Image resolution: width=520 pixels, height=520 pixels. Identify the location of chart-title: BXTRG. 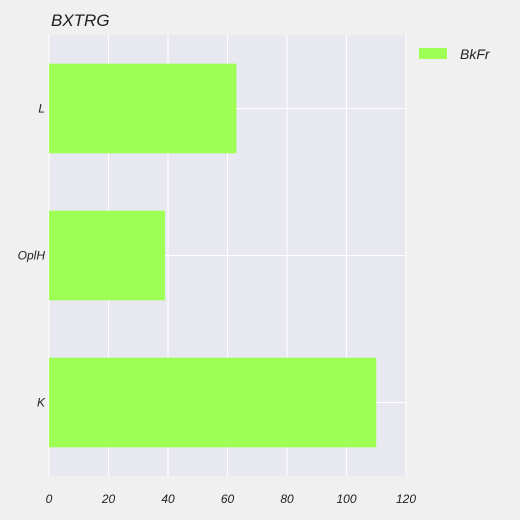
(80, 20).